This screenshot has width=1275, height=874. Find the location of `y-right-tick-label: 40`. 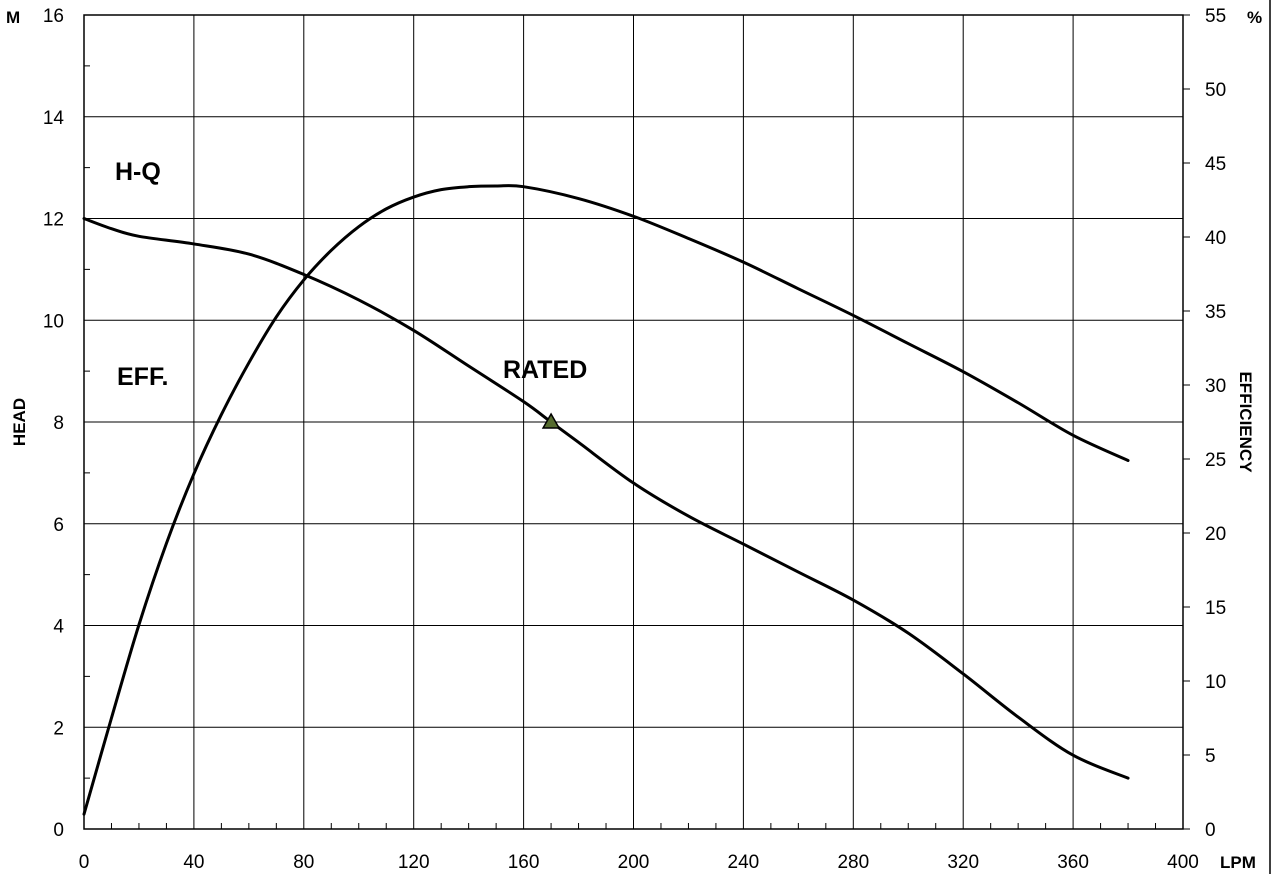

y-right-tick-label: 40 is located at coordinates (1215, 238).